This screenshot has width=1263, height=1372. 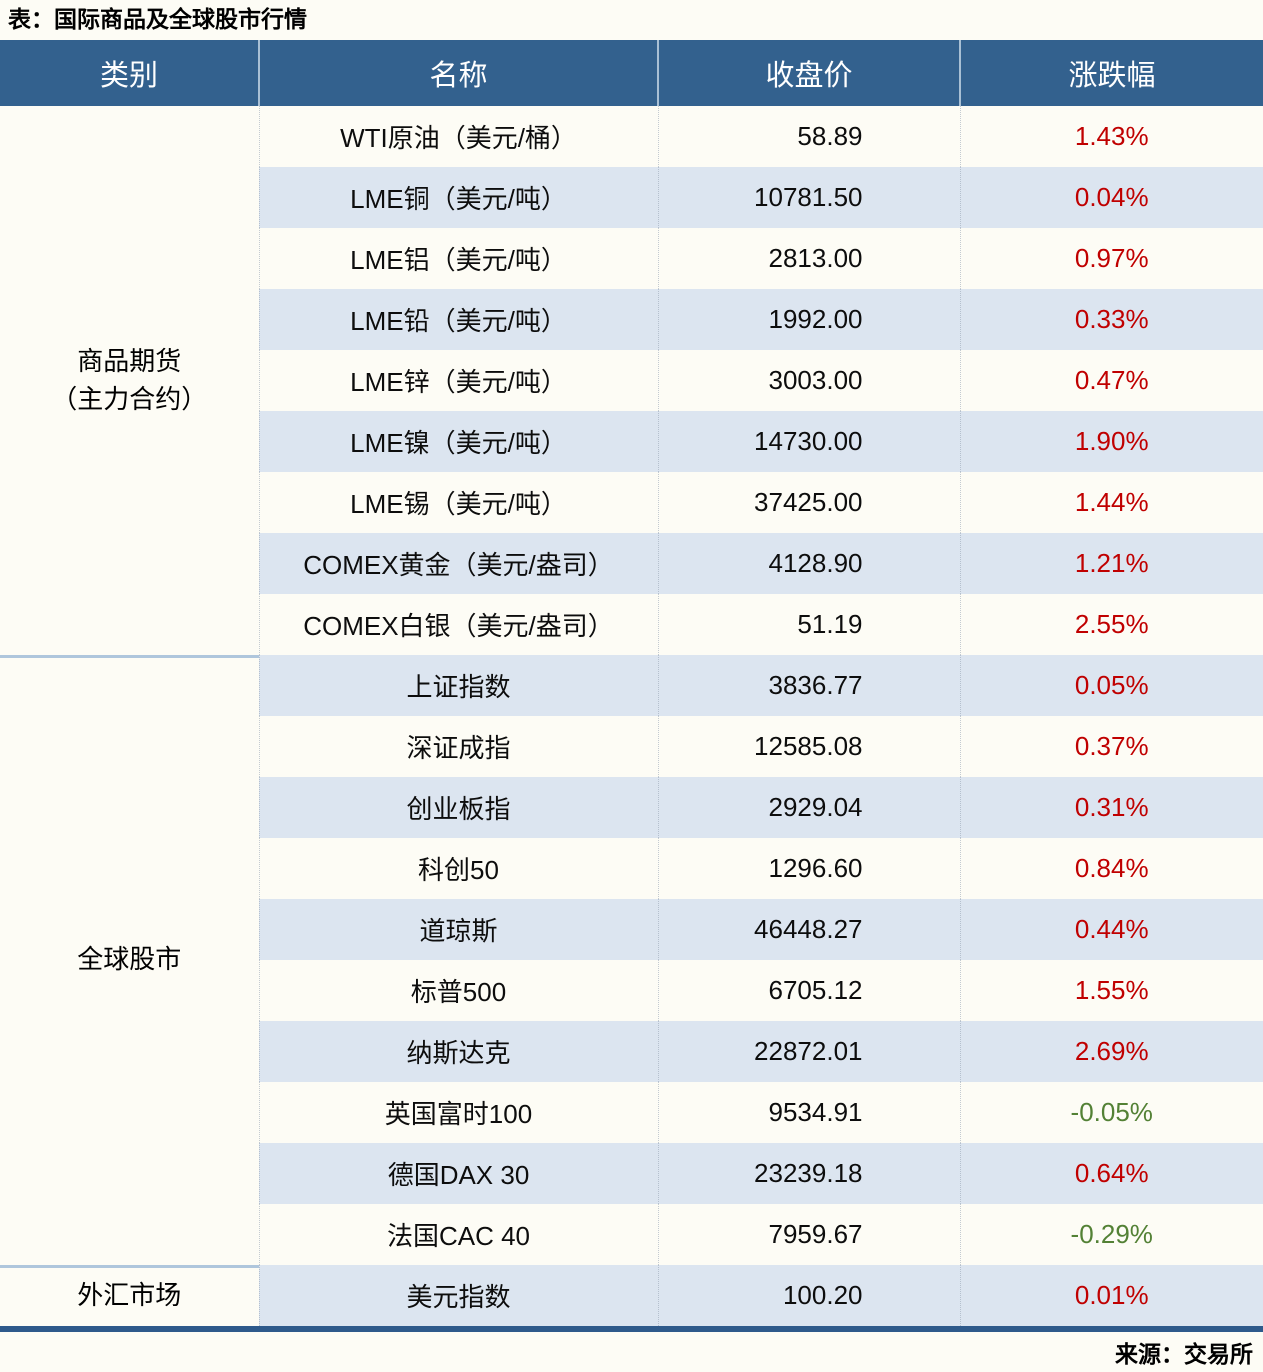 I want to click on table-row: 深证成指 12585.08 0.37%, so click(x=631, y=747).